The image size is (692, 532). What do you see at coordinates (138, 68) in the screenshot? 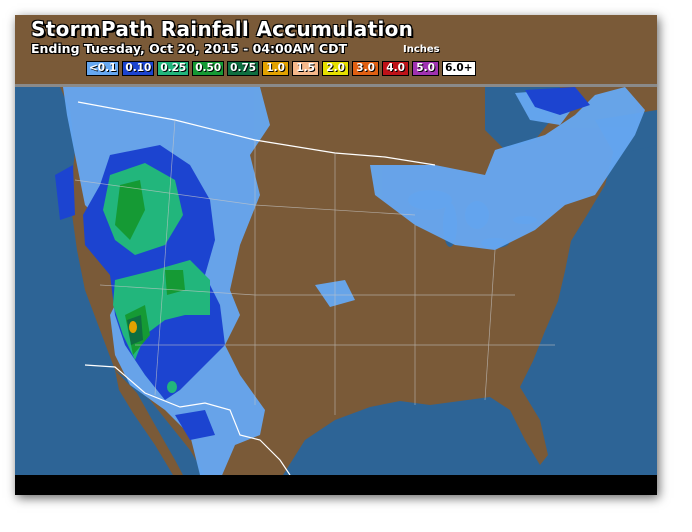
I see `legend-swatch: 0.10` at bounding box center [138, 68].